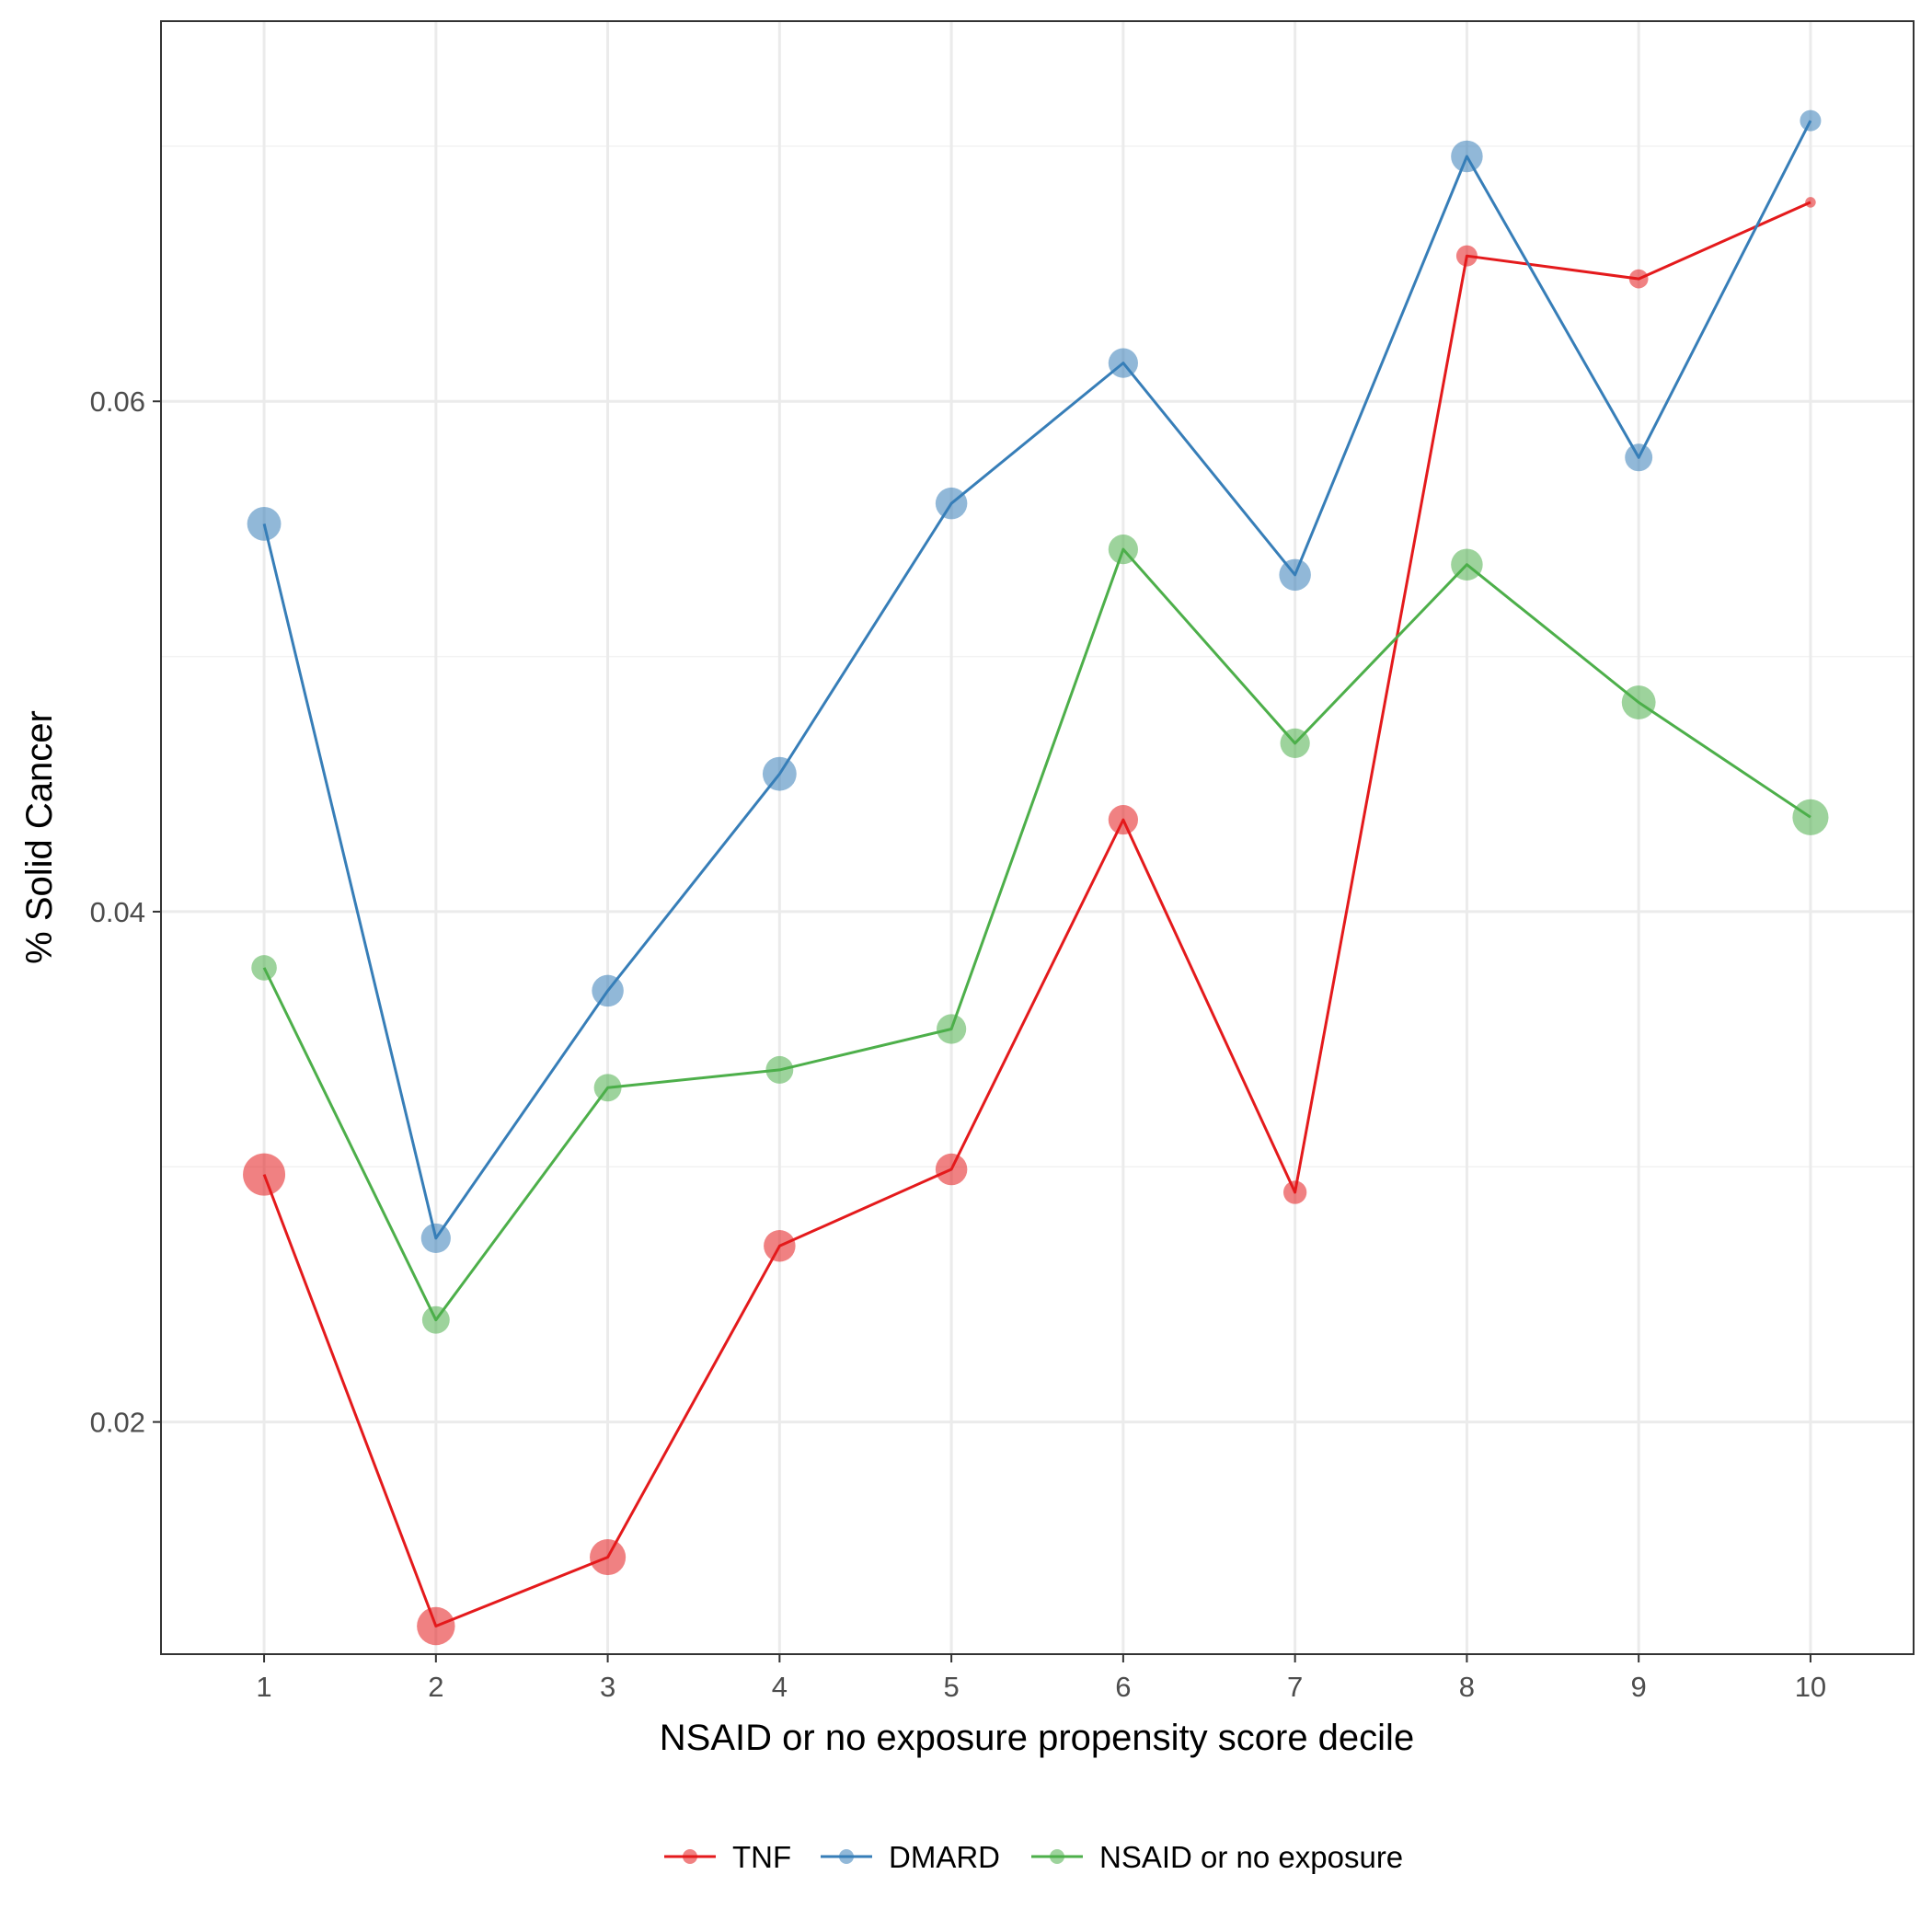 Image resolution: width=1932 pixels, height=1932 pixels. I want to click on legend-label: TNF, so click(761, 1857).